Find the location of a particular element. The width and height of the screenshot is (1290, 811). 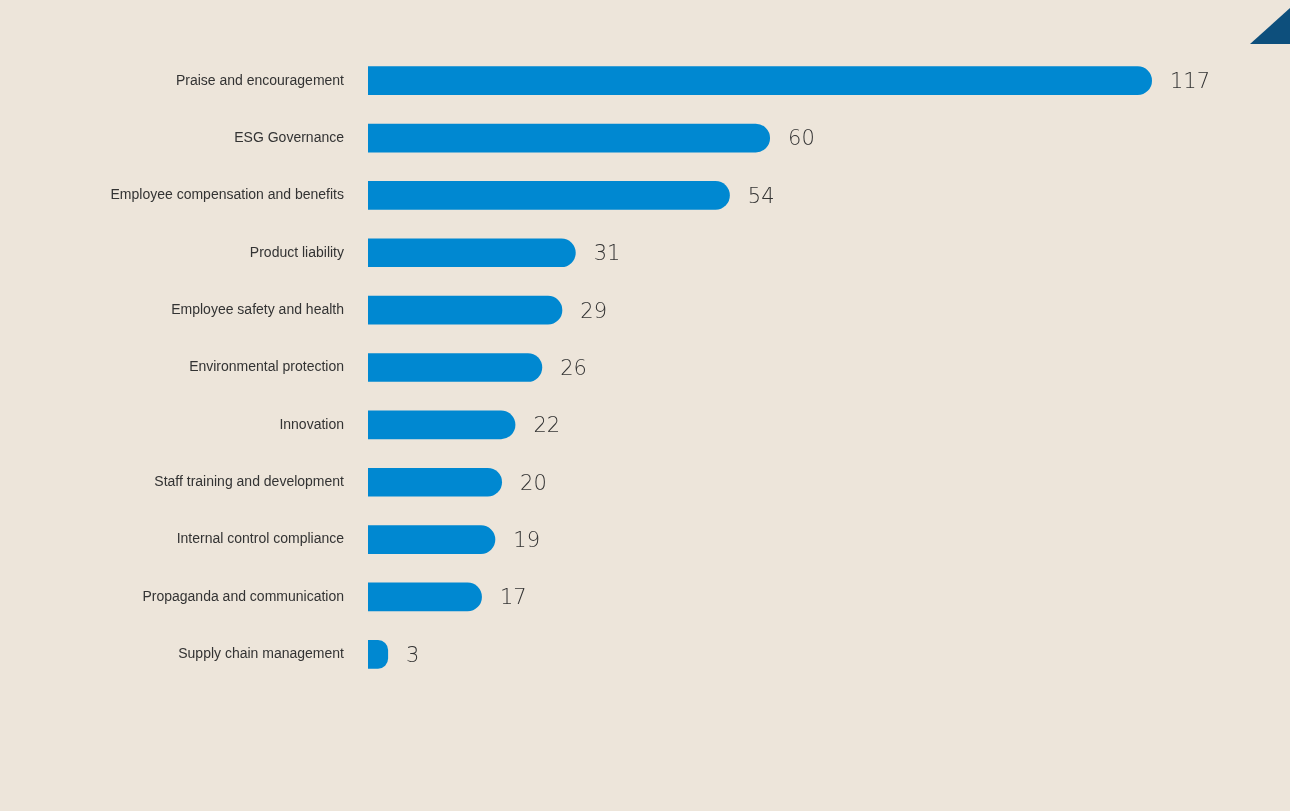

data-label: 20 is located at coordinates (533, 482).